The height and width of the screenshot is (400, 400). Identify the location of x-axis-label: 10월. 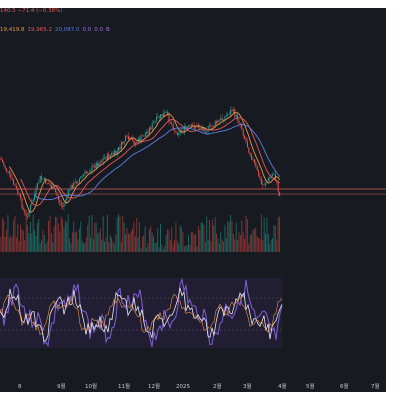
(91, 387).